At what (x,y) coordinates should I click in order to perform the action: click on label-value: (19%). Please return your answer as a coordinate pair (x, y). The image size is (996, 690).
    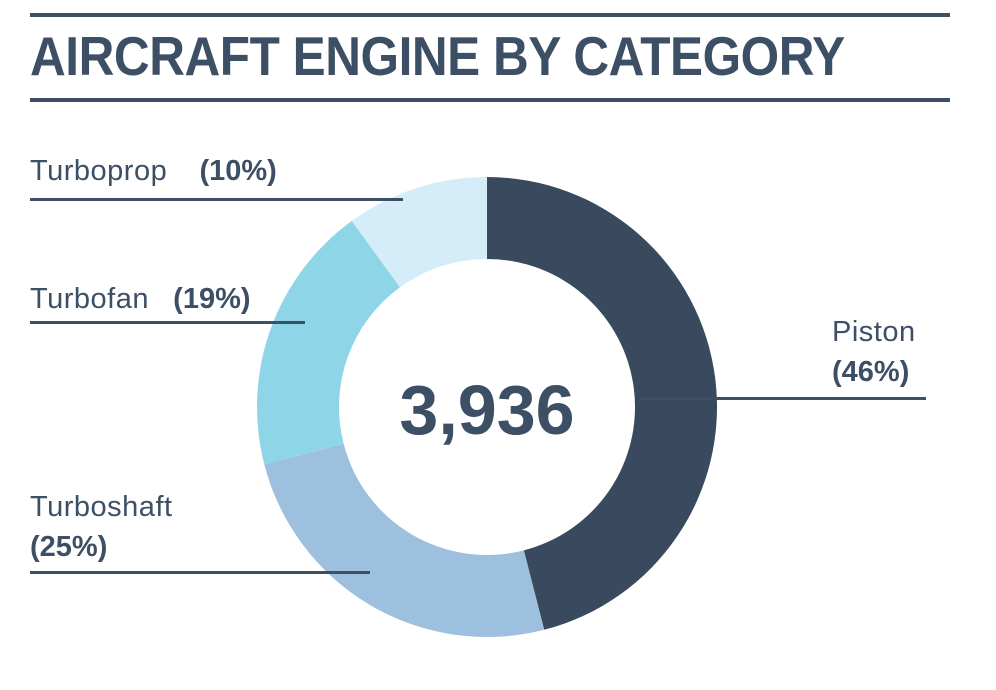
    Looking at the image, I should click on (212, 299).